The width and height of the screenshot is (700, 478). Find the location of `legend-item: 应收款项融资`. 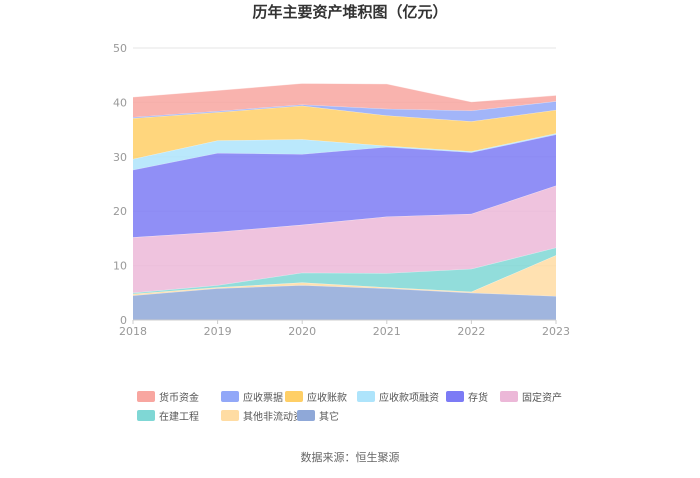

legend-item: 应收款项融资 is located at coordinates (398, 397).